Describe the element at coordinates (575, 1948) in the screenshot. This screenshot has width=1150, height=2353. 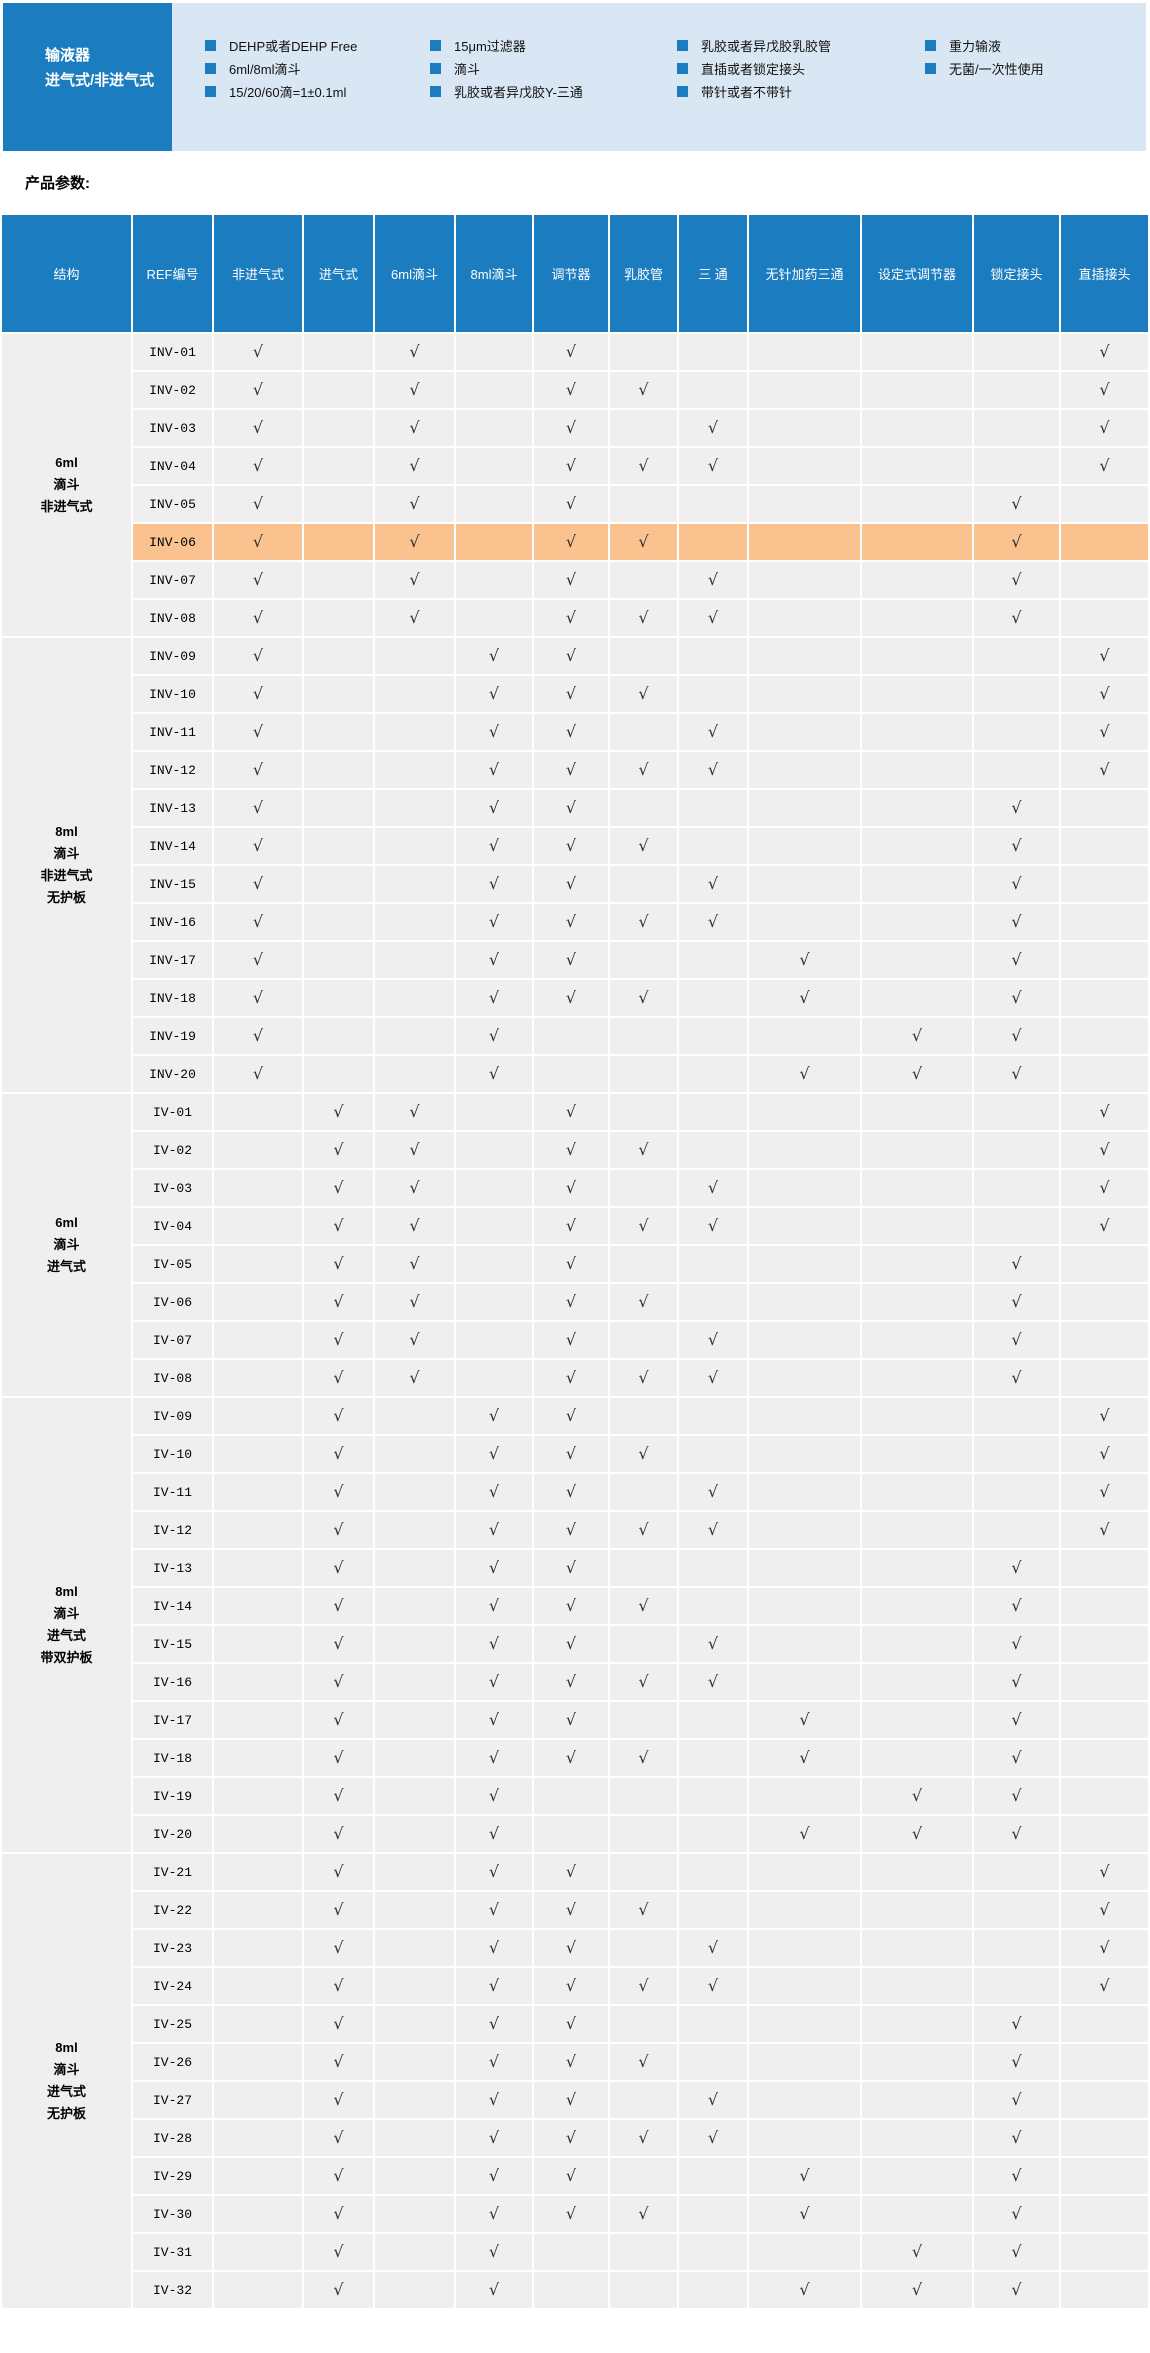
I see `table-row: IV-23 √ √ √ √ √` at that location.